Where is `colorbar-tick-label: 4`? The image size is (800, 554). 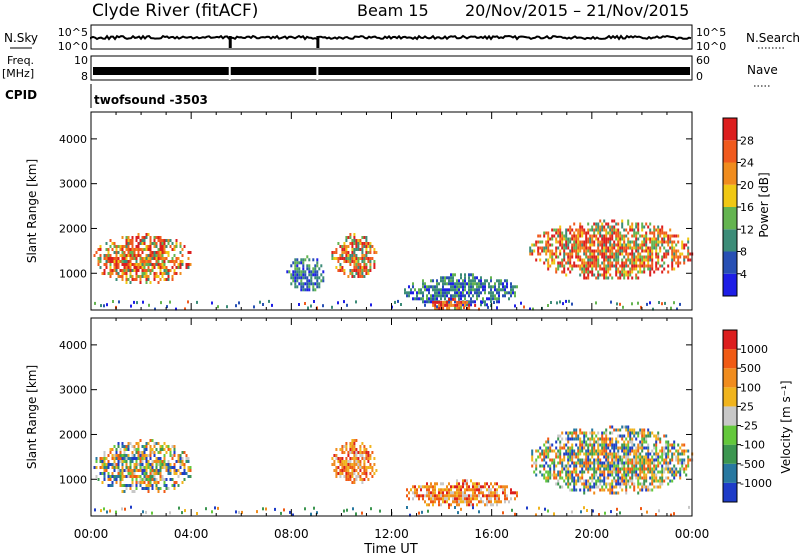 colorbar-tick-label: 4 is located at coordinates (743, 274).